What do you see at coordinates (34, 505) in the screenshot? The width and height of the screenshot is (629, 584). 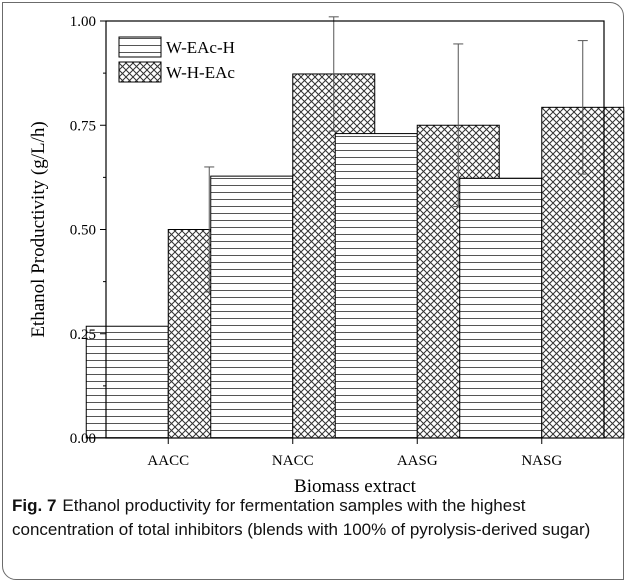 I see `caption-label: Fig. 7` at bounding box center [34, 505].